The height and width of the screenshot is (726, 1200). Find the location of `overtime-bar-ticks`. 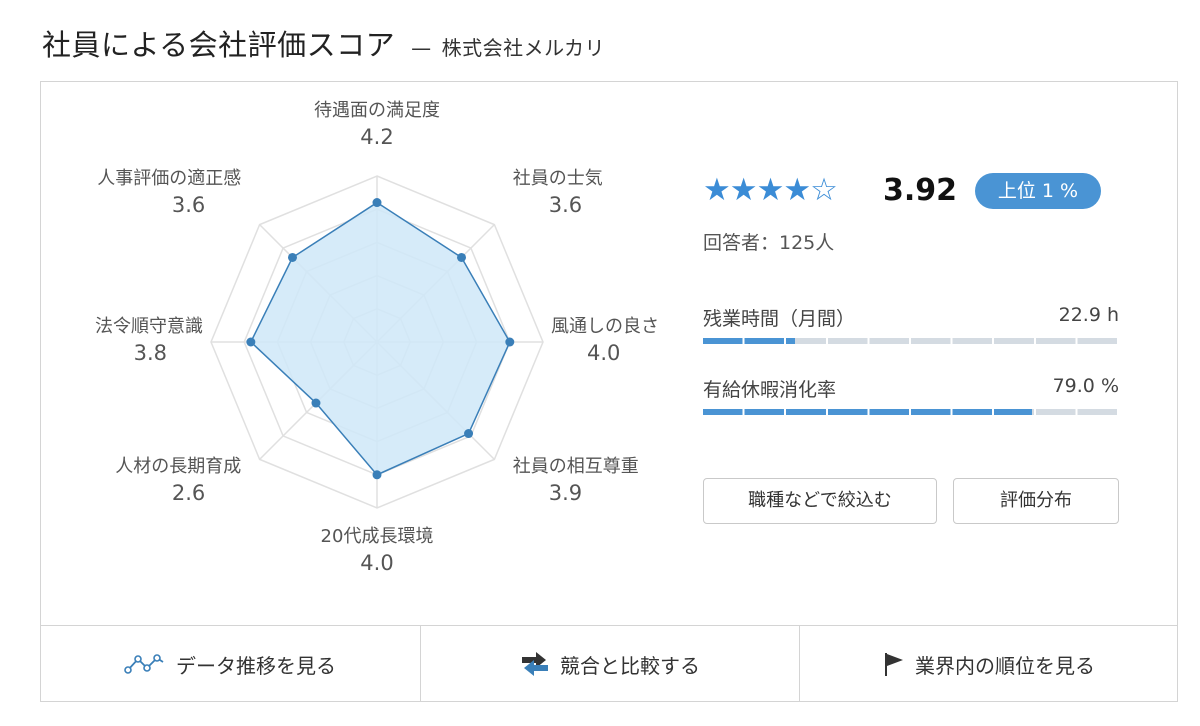

overtime-bar-ticks is located at coordinates (911, 341).